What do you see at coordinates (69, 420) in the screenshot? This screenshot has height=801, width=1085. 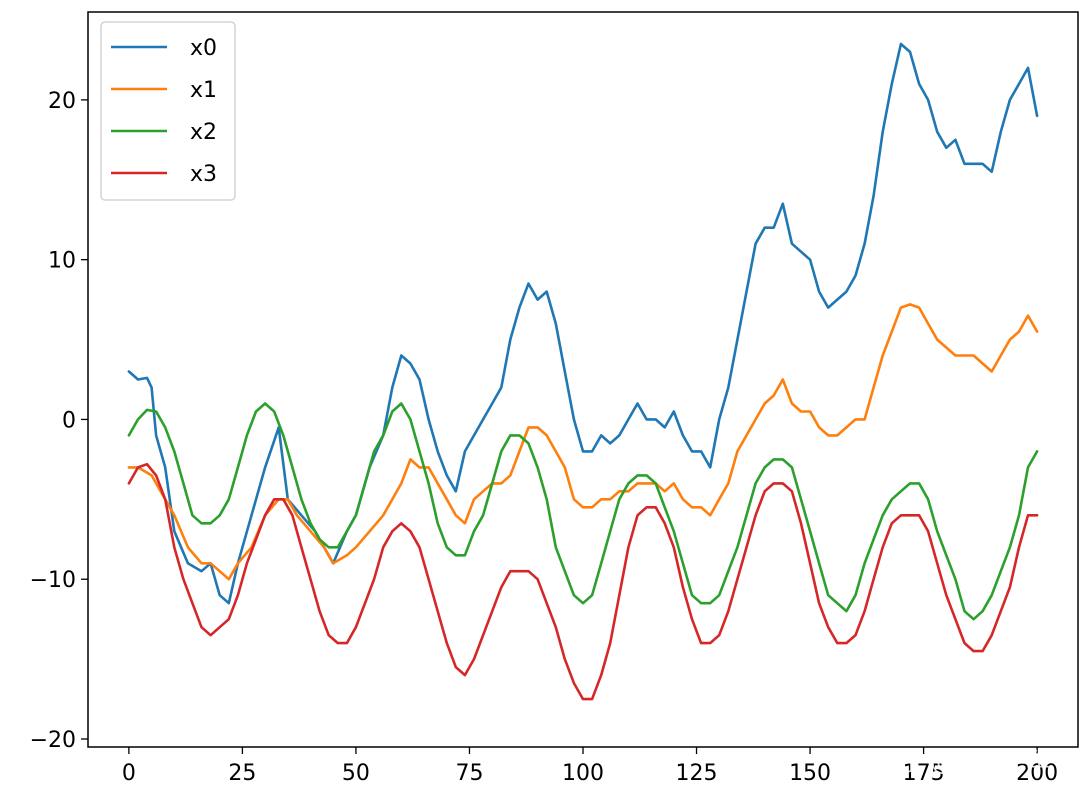 I see `y-tick-label: 0` at bounding box center [69, 420].